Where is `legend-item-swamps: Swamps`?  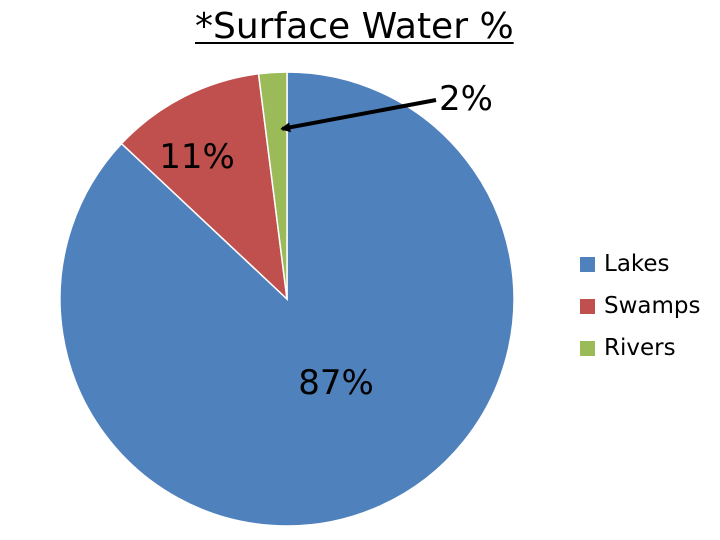
legend-item-swamps: Swamps is located at coordinates (640, 306).